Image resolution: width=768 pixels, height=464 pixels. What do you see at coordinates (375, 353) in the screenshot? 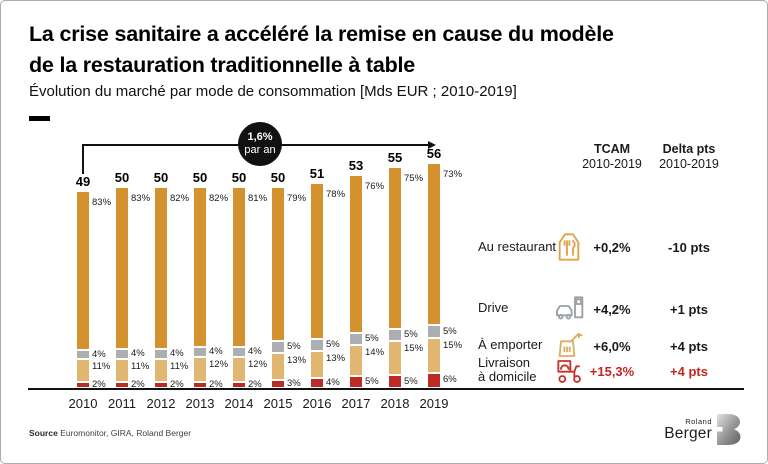
I see `bar-pct-label-2017-2: 14%` at bounding box center [375, 353].